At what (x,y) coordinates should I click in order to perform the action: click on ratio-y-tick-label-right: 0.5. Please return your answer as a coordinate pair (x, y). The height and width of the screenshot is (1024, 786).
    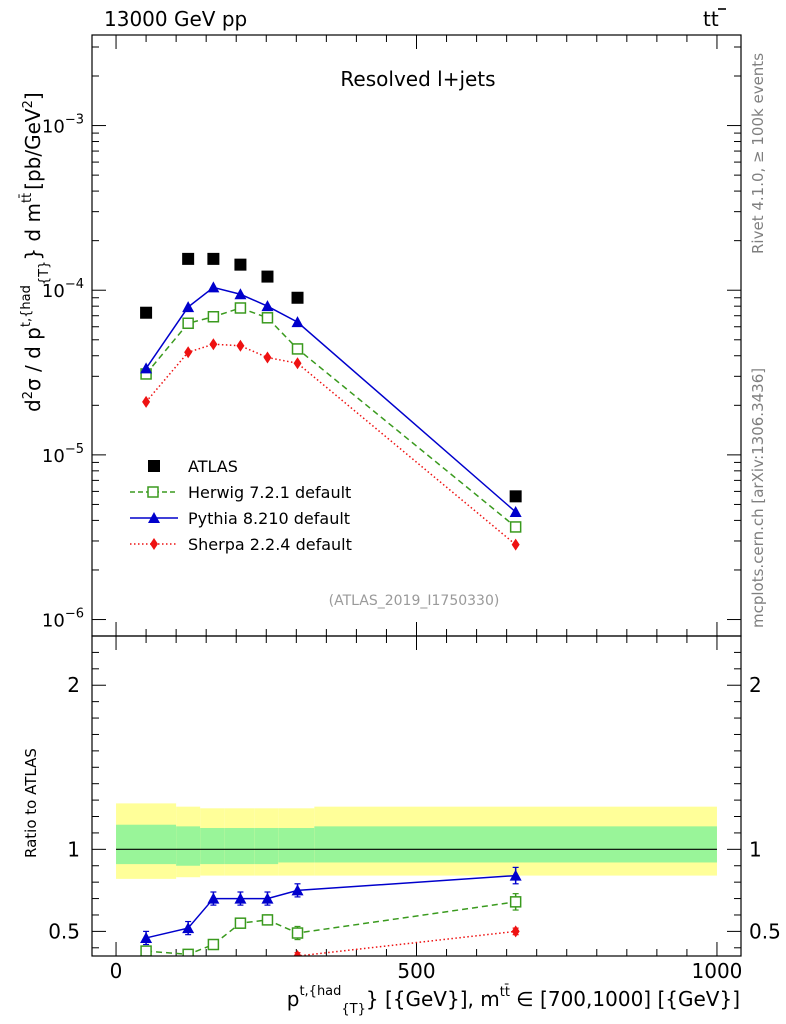
    Looking at the image, I should click on (765, 931).